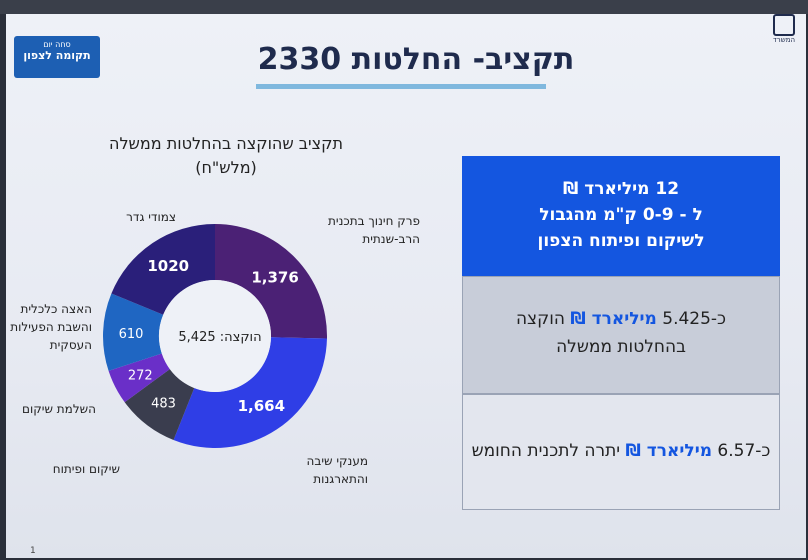  Describe the element at coordinates (621, 241) in the screenshot. I see `box1-line3: לשיקום ופיתוח הצפון` at that location.